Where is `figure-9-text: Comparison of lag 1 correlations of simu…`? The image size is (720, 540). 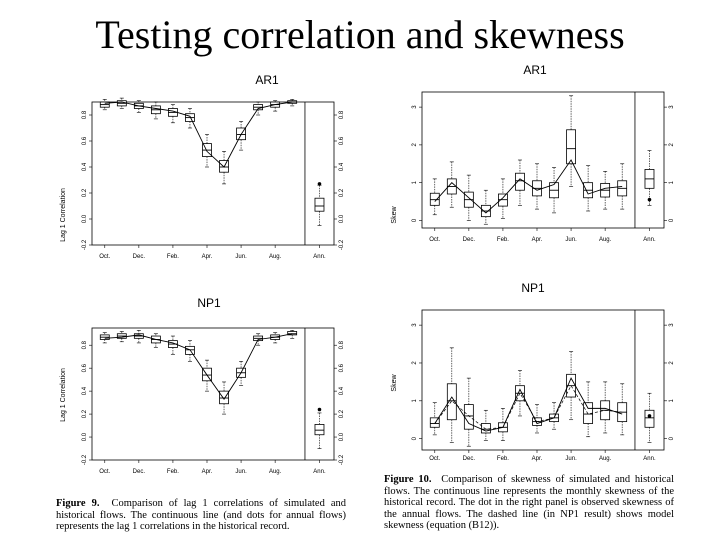
figure-9-text: Comparison of lag 1 correlations of simu… is located at coordinates (201, 515).